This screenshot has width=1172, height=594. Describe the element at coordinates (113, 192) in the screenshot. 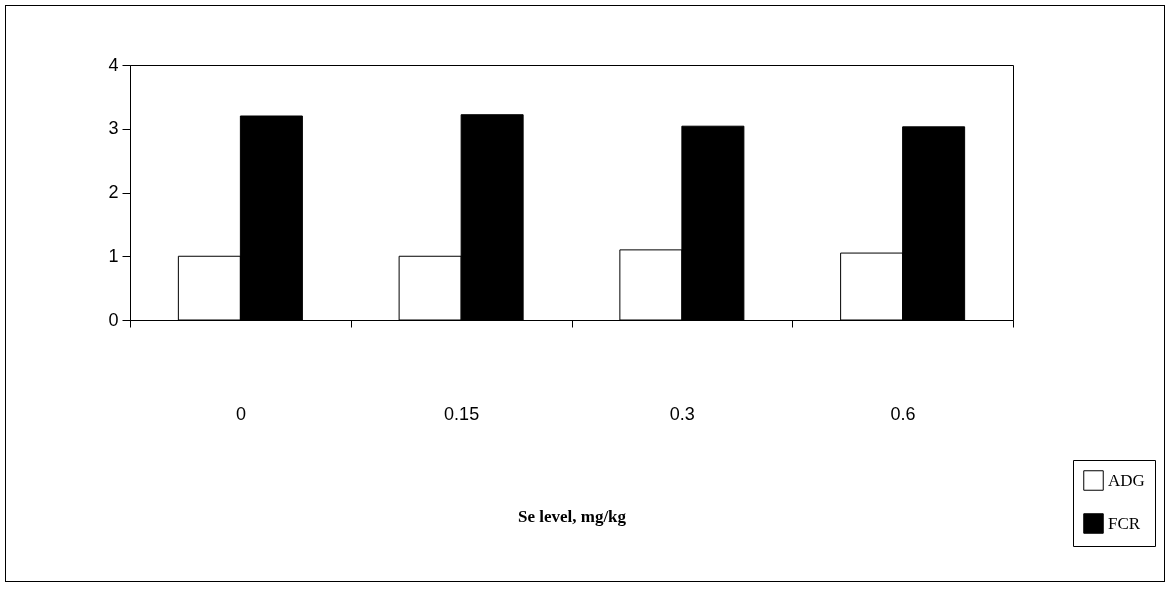

I see `y-tick-label: 2` at that location.